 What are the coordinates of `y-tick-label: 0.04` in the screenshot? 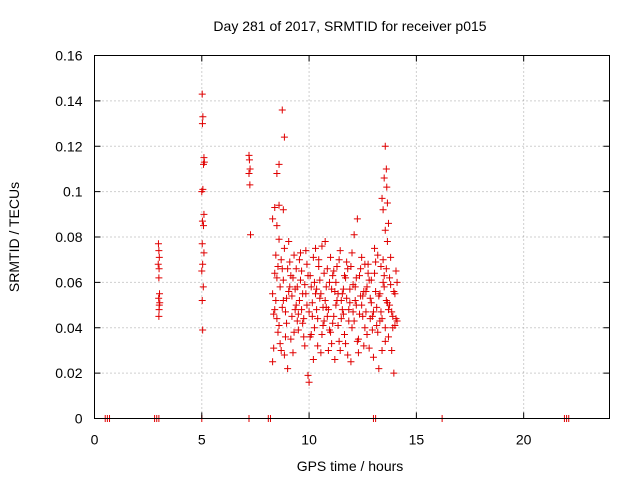 It's located at (68, 328).